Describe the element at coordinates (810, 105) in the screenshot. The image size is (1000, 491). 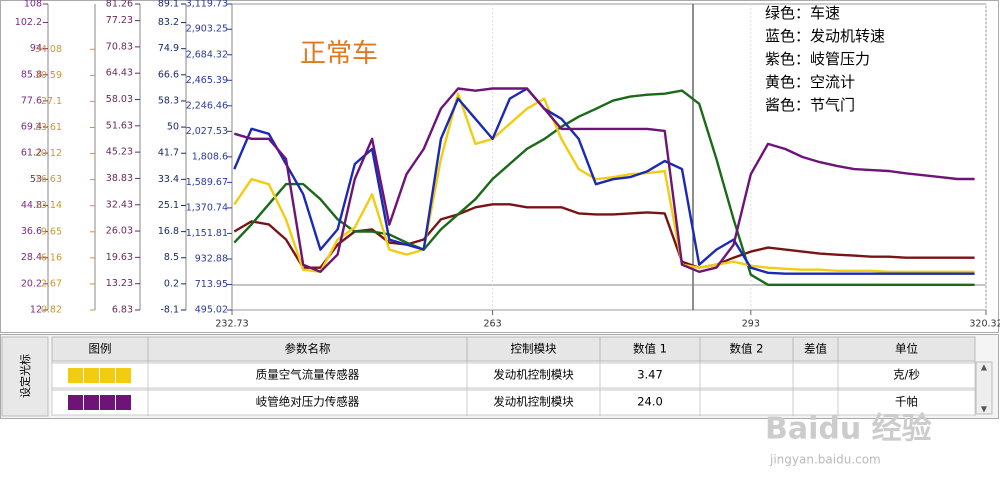
I see `color-note: 酱色：节气门` at that location.